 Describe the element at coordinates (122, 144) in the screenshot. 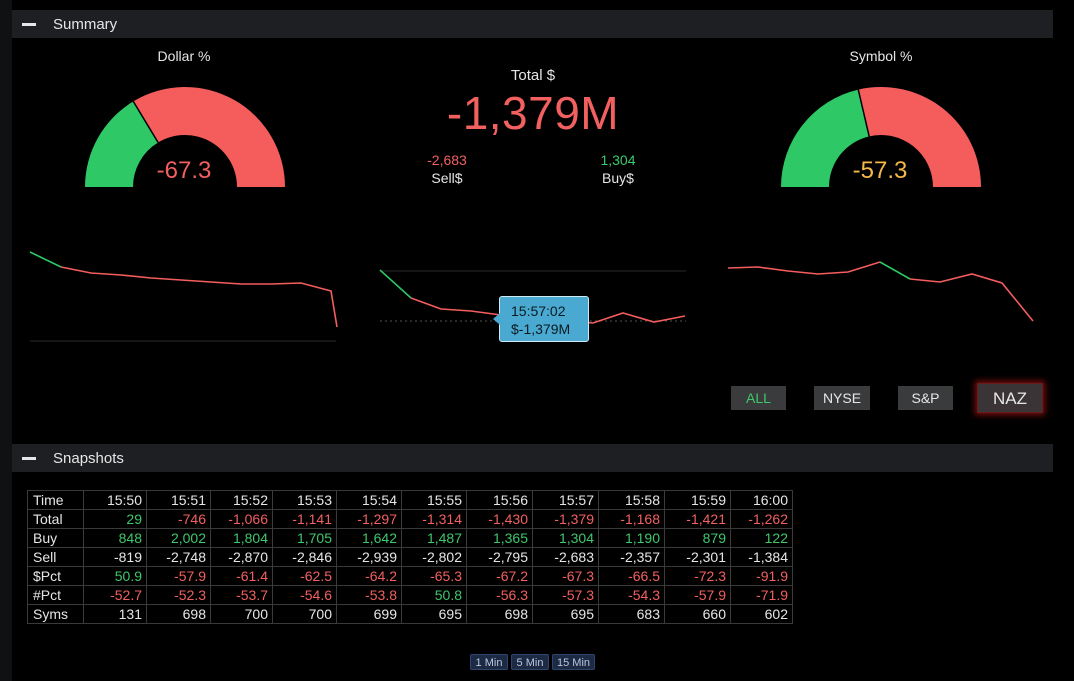

I see `dollar-gauge-positive-arc` at that location.